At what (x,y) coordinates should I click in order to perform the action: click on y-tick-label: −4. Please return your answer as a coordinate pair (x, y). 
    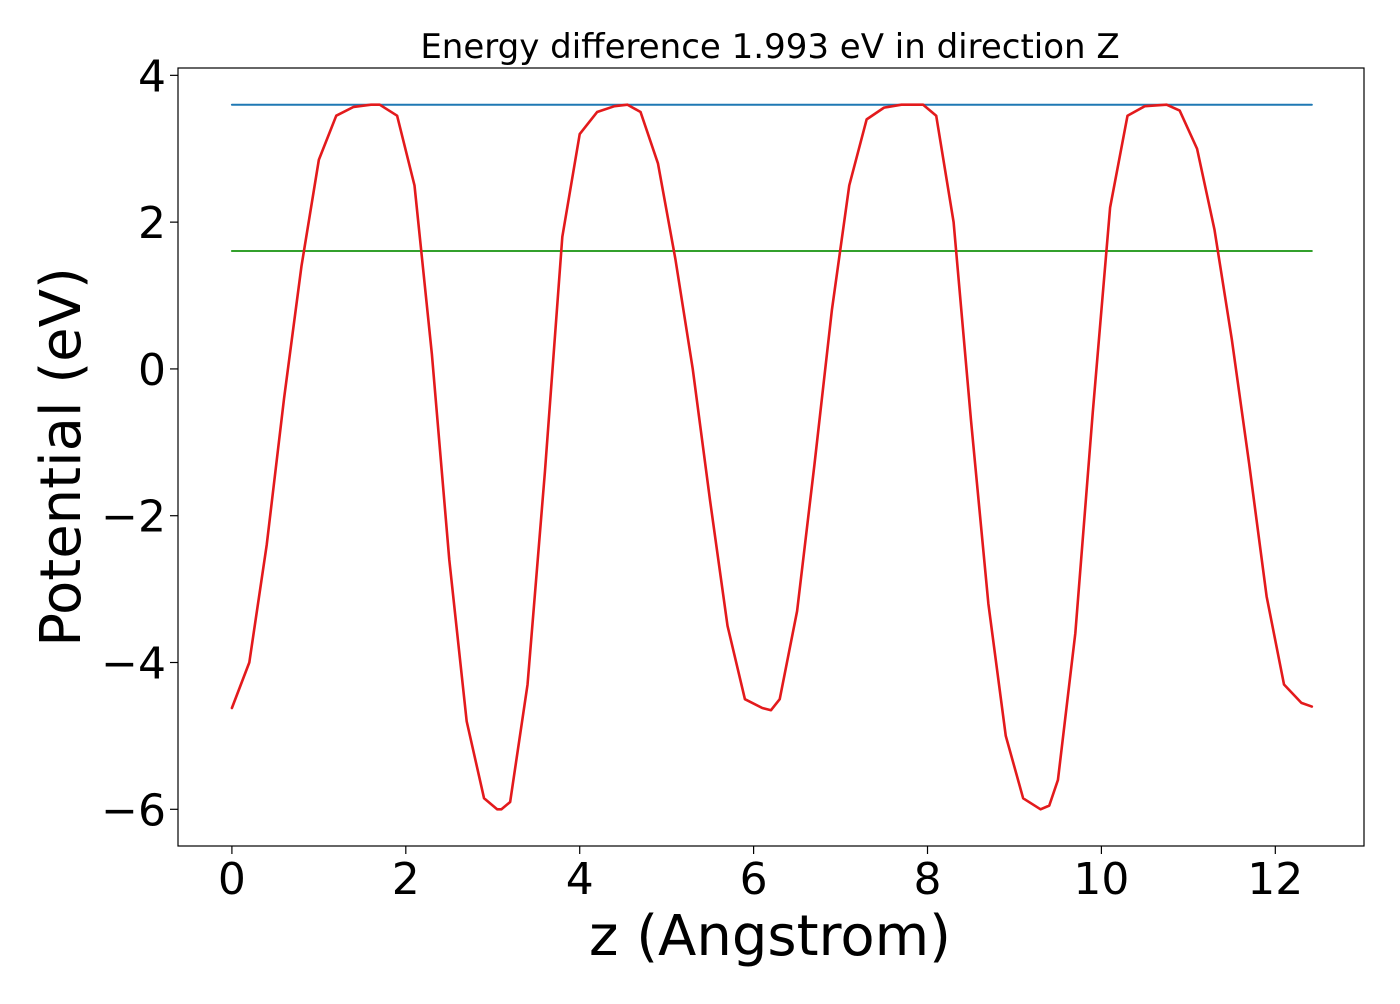
    Looking at the image, I should click on (133, 664).